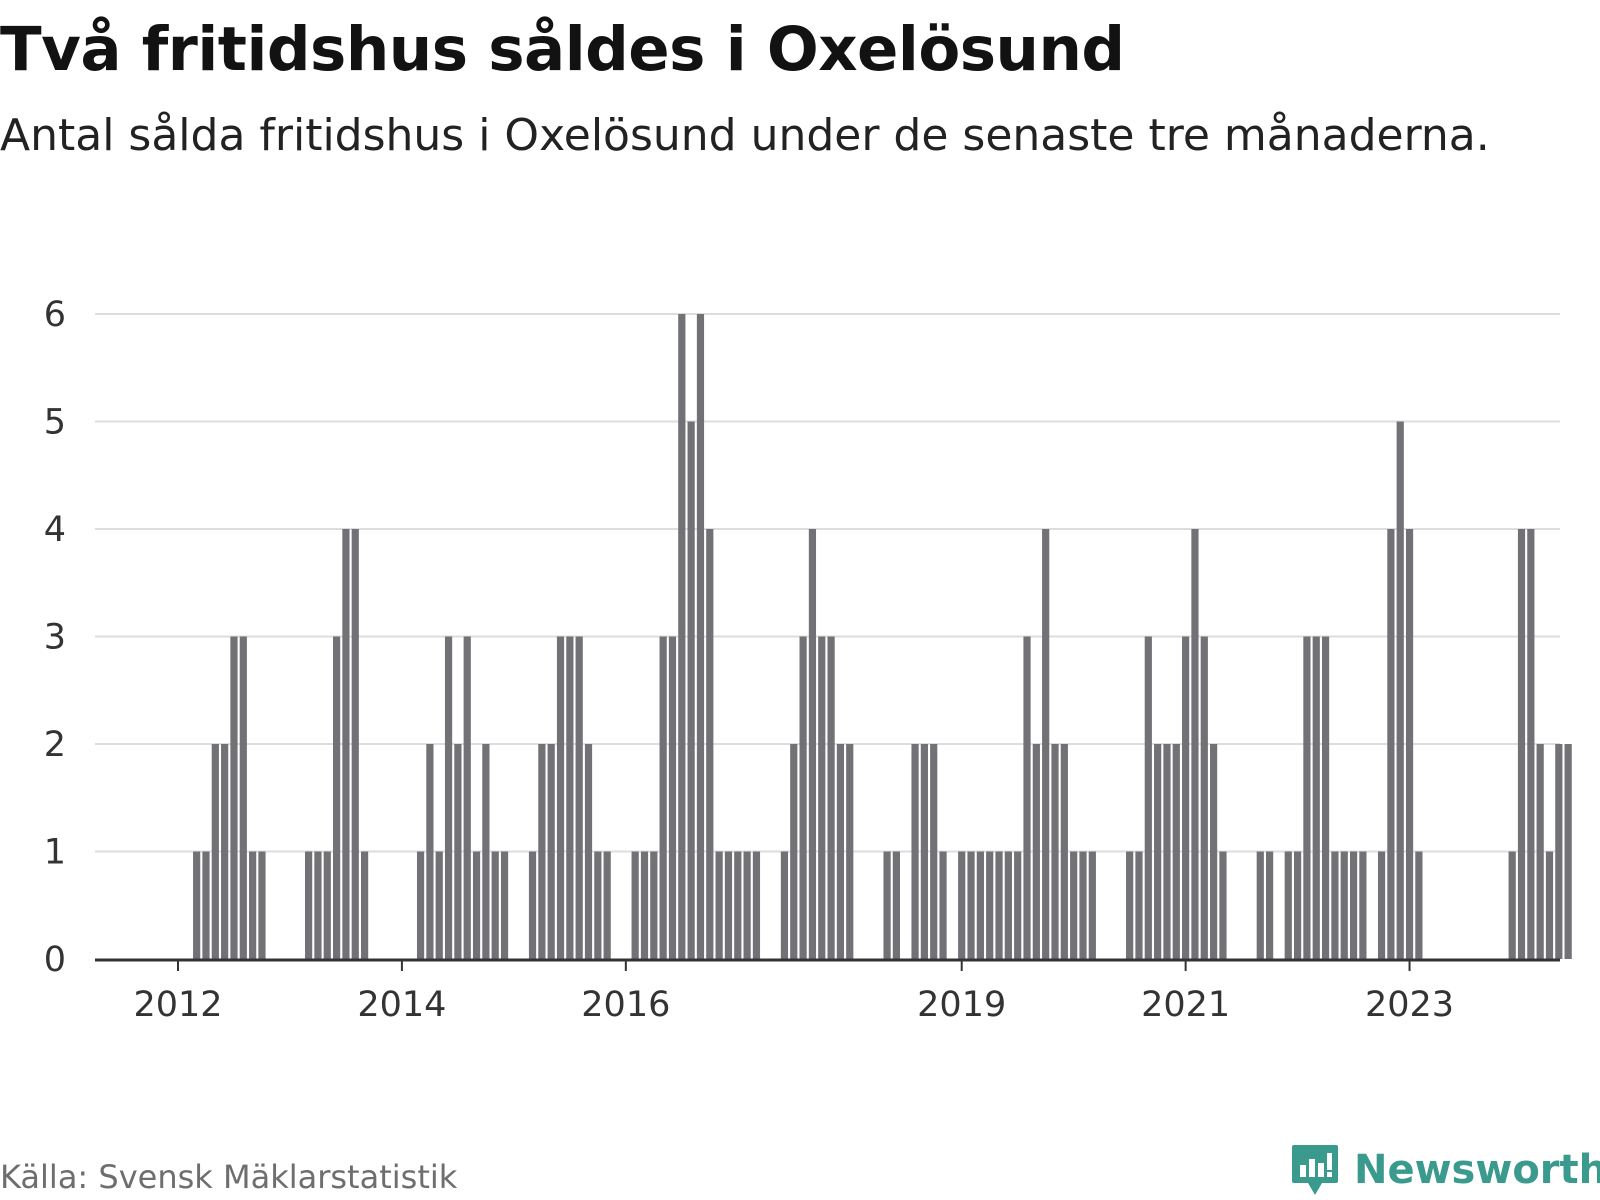 This screenshot has height=1200, width=1600. What do you see at coordinates (1315, 1170) in the screenshot?
I see `newsworthy-logo-icon` at bounding box center [1315, 1170].